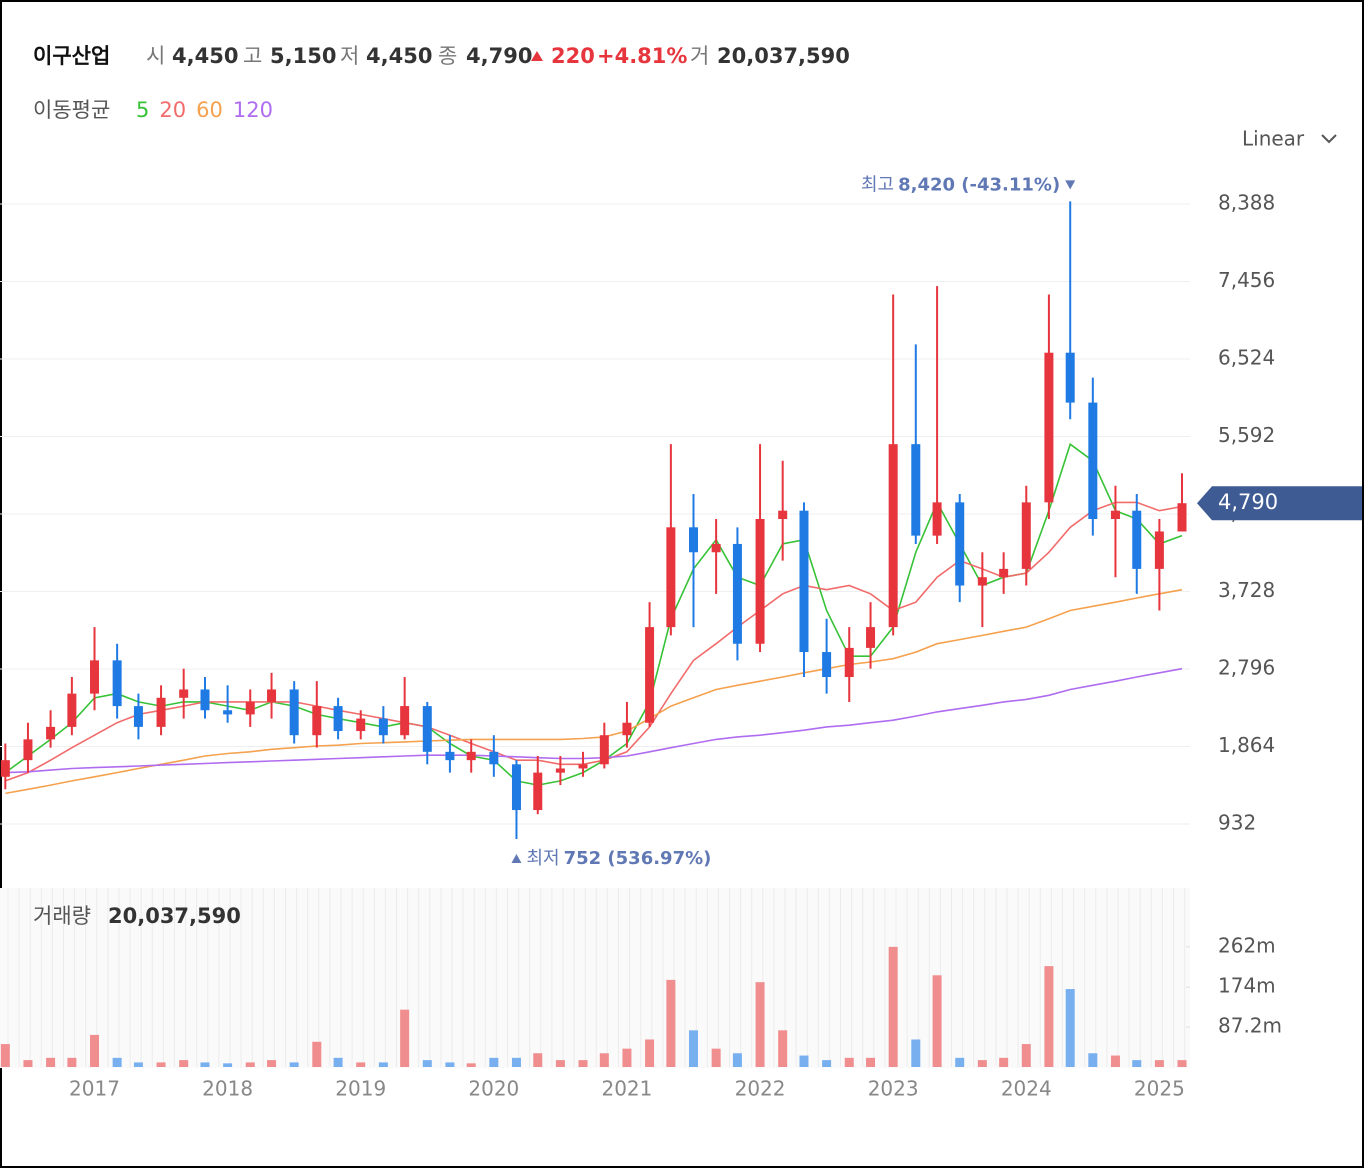 This screenshot has width=1364, height=1168. What do you see at coordinates (783, 56) in the screenshot?
I see `volume-value: 20,037,590` at bounding box center [783, 56].